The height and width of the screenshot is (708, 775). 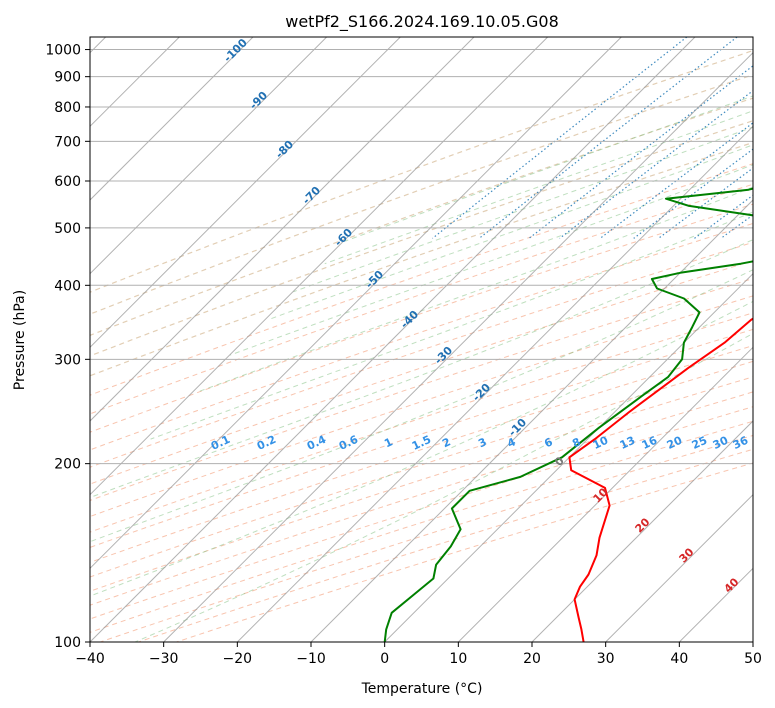 I want to click on y-tick-label: 500, so click(x=67, y=229).